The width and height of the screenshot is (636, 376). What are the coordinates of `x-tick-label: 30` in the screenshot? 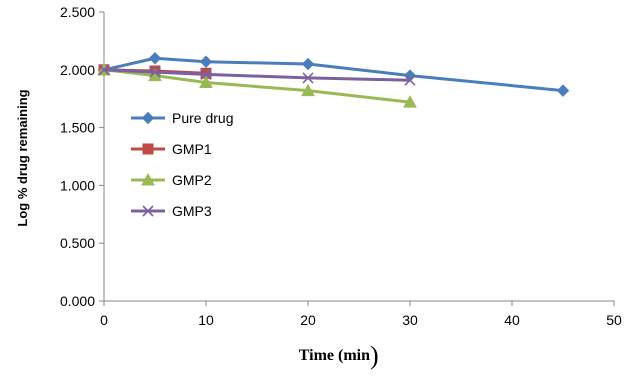 It's located at (410, 320).